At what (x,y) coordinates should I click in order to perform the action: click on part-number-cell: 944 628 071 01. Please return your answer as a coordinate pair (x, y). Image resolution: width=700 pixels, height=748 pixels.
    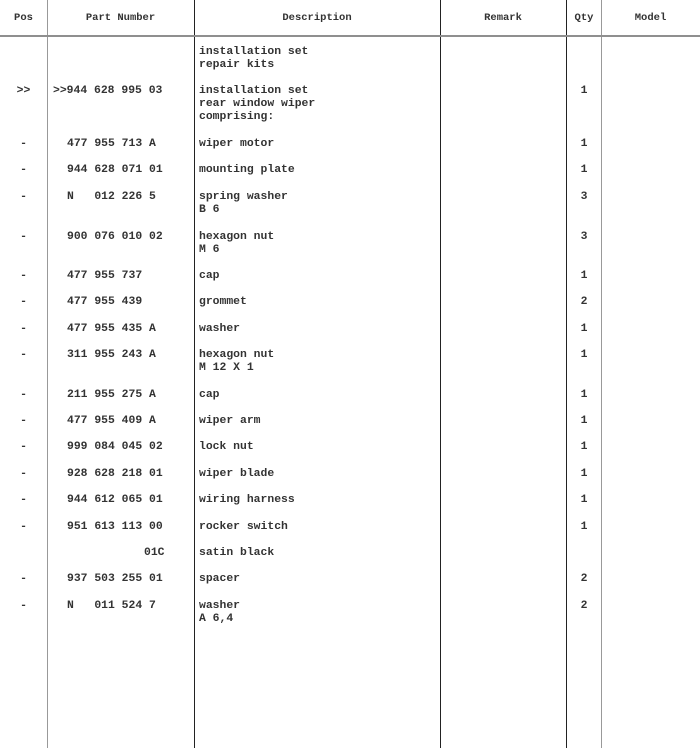
    Looking at the image, I should click on (115, 170).